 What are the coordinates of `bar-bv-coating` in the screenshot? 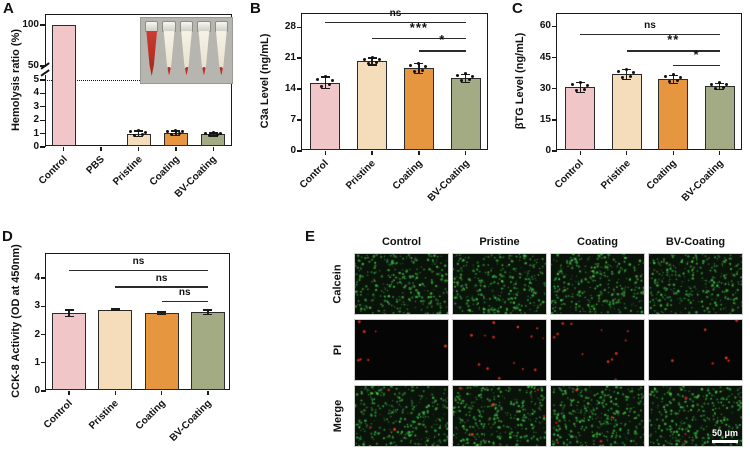 It's located at (465, 114).